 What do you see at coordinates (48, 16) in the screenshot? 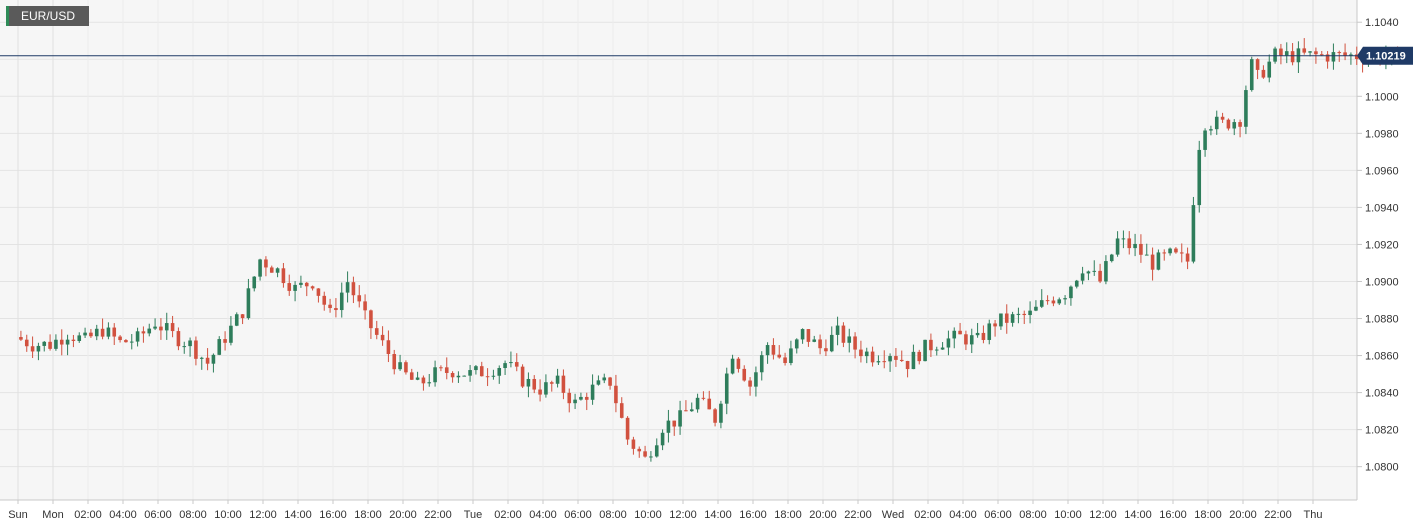
I see `symbol-label: EUR/USD` at bounding box center [48, 16].